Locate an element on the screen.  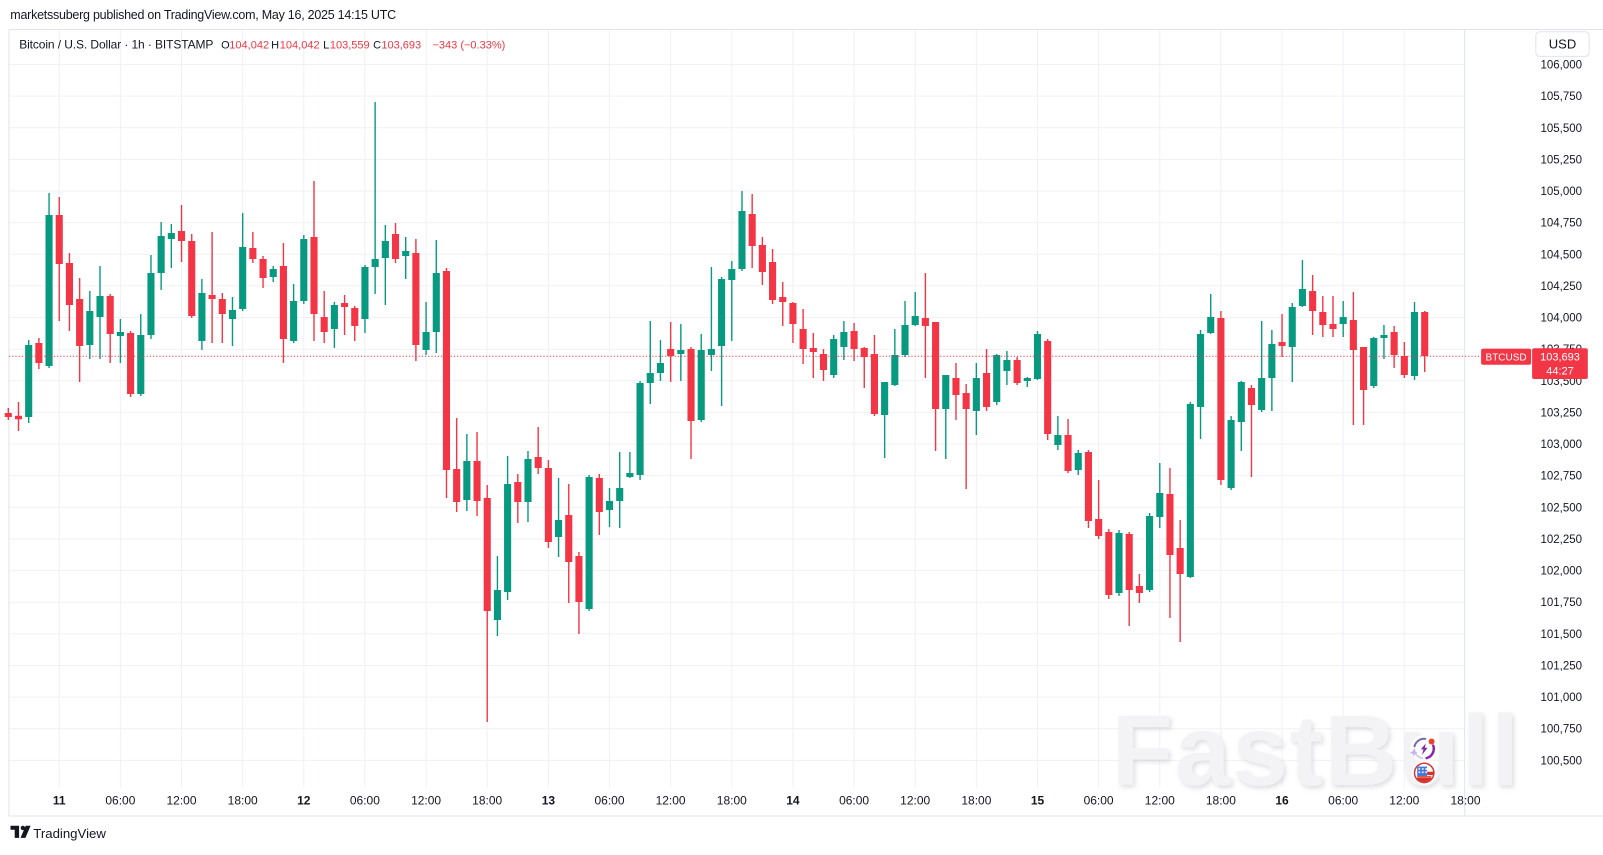
svg-text: 102,000 is located at coordinates (1562, 572).